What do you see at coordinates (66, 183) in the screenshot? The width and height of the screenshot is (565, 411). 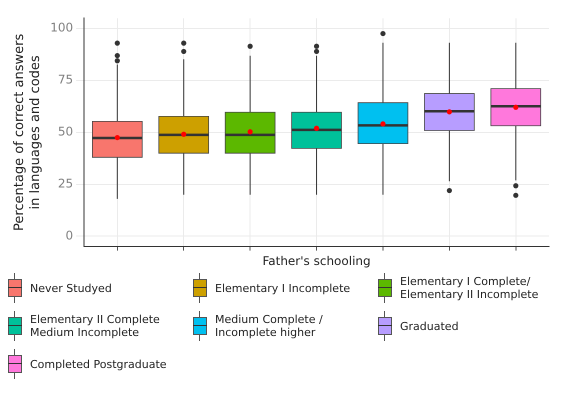 I see `y-tick-label: 25` at bounding box center [66, 183].